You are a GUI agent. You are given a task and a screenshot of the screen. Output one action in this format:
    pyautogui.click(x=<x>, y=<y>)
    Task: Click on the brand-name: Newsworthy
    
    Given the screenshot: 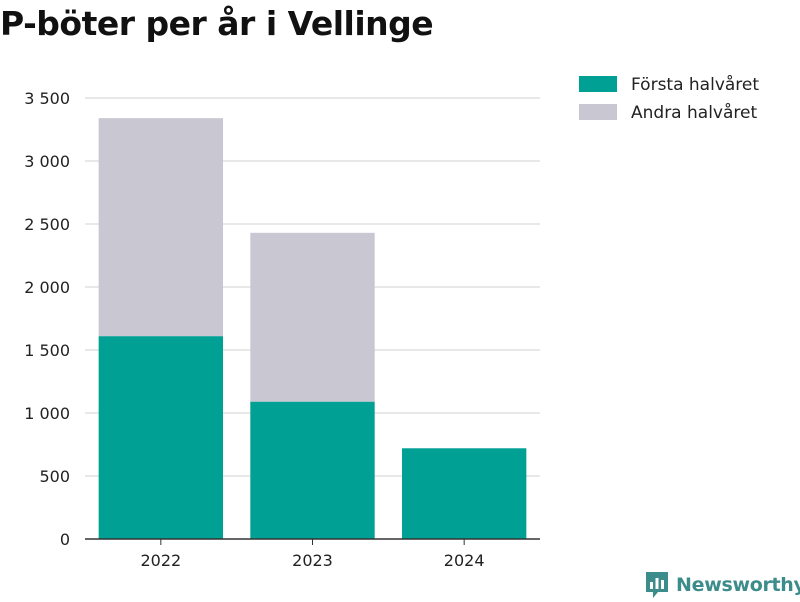 What is the action you would take?
    pyautogui.click(x=738, y=585)
    